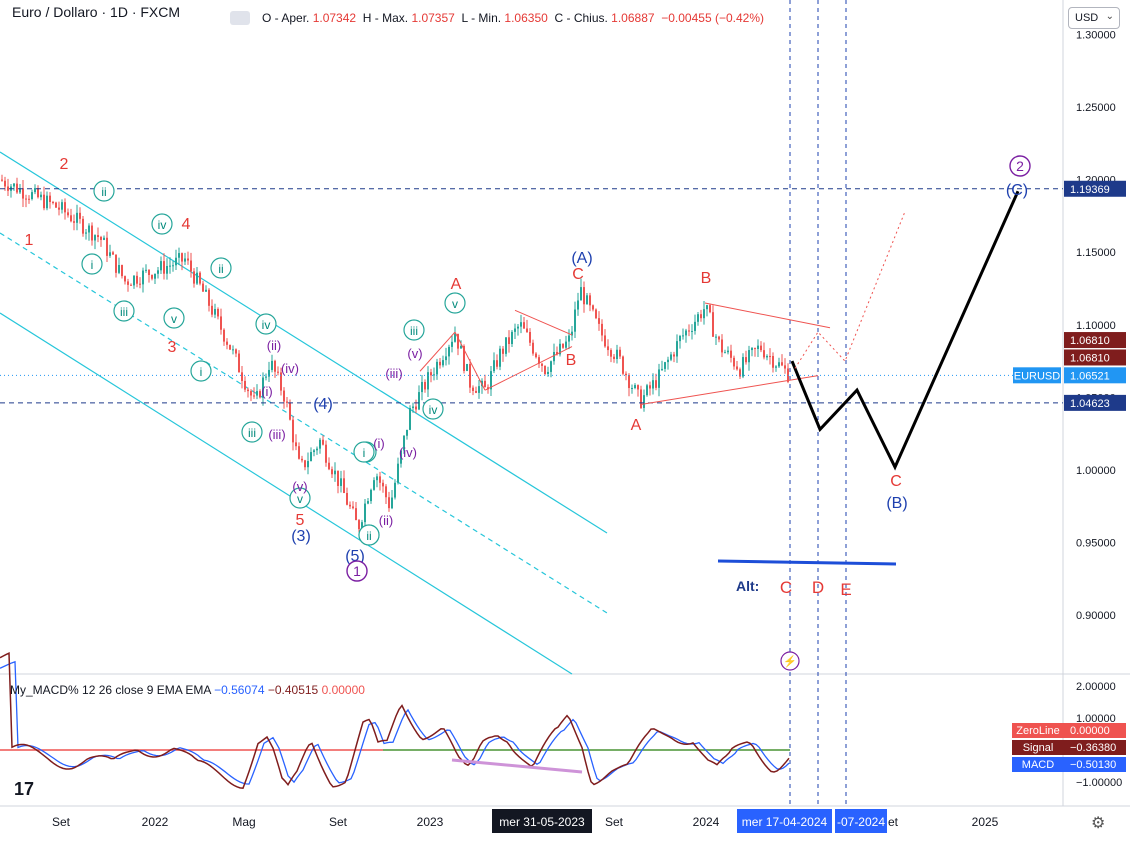 This screenshot has height=844, width=1130. What do you see at coordinates (790, 661) in the screenshot?
I see `event-marker-icon` at bounding box center [790, 661].